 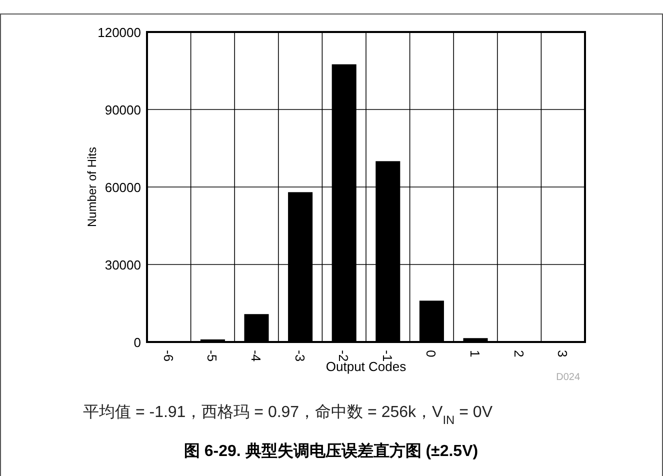 I want to click on x-tick-label: 0, so click(x=432, y=354).